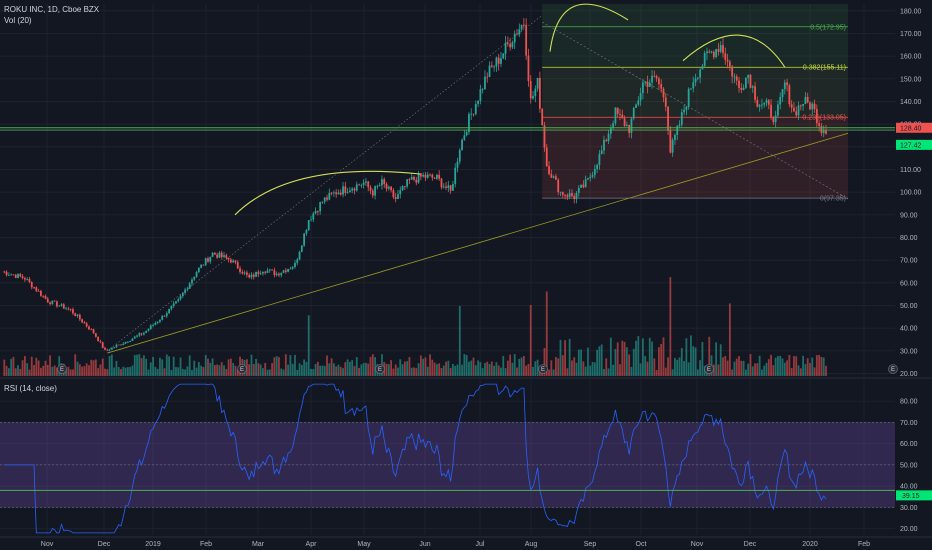 The image size is (932, 550). Describe the element at coordinates (914, 495) in the screenshot. I see `rsi-value-tag` at that location.